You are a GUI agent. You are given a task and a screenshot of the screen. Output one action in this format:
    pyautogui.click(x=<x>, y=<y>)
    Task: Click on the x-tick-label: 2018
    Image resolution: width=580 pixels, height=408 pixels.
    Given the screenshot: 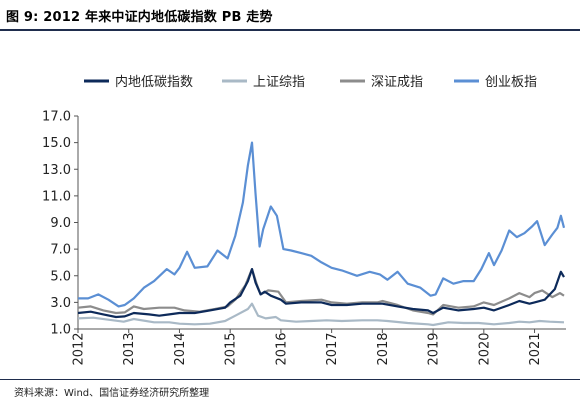 What is the action you would take?
    pyautogui.click(x=383, y=348)
    